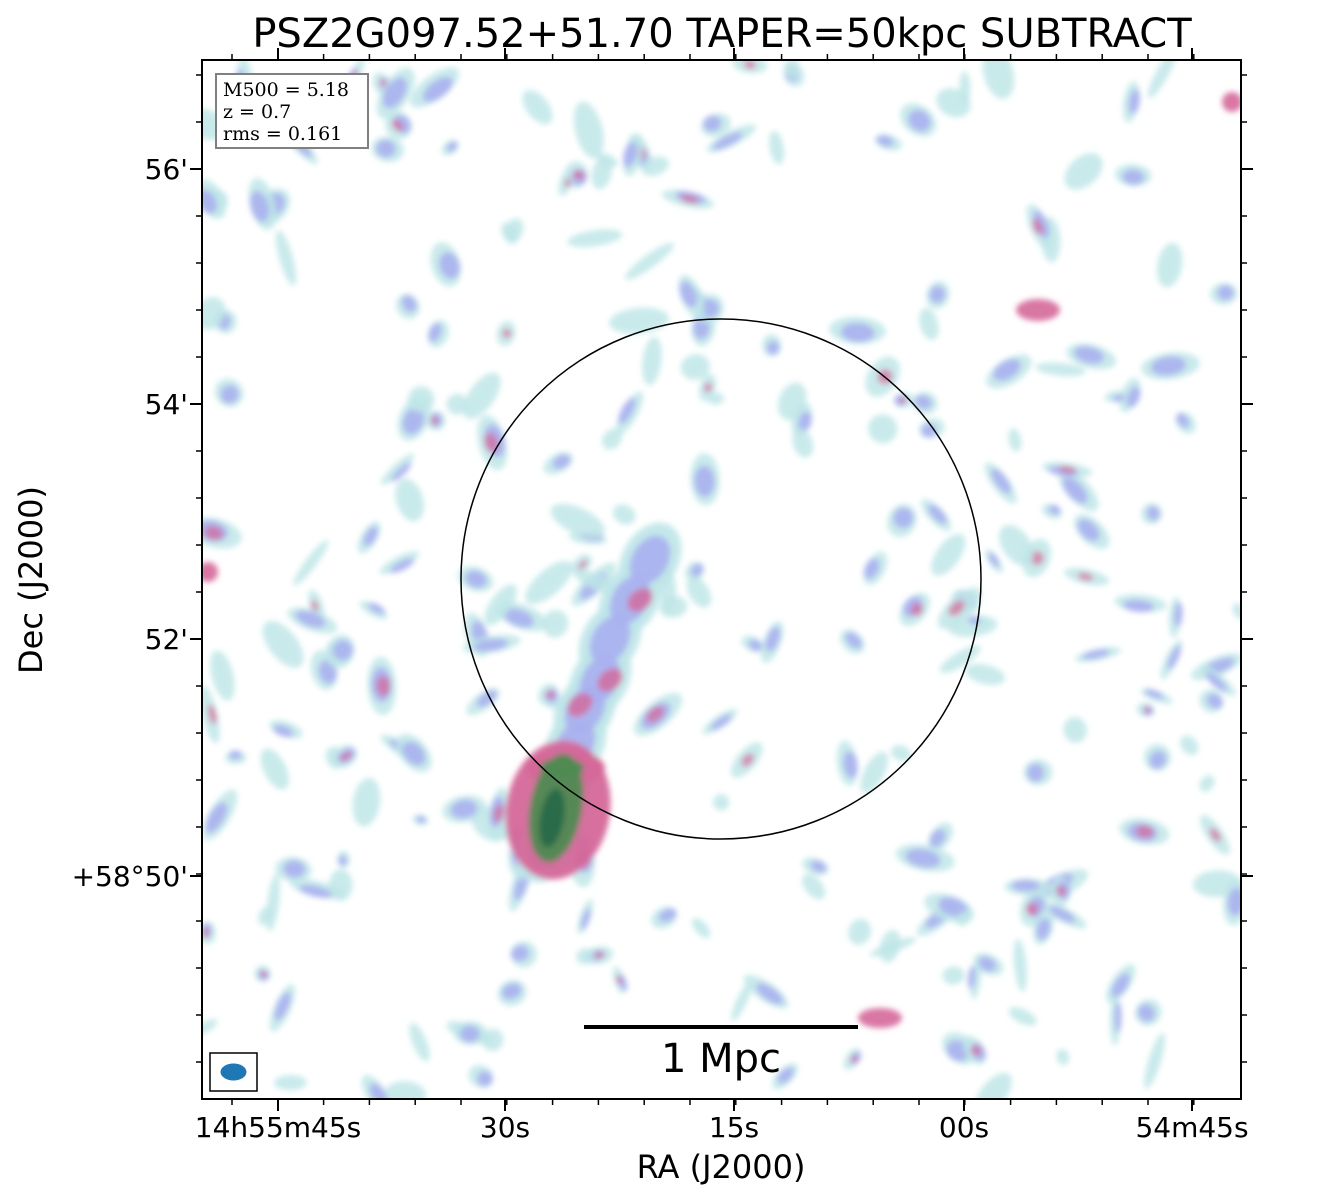 This screenshot has width=1321, height=1200. I want to click on info-z: z = 0.7, so click(257, 112).